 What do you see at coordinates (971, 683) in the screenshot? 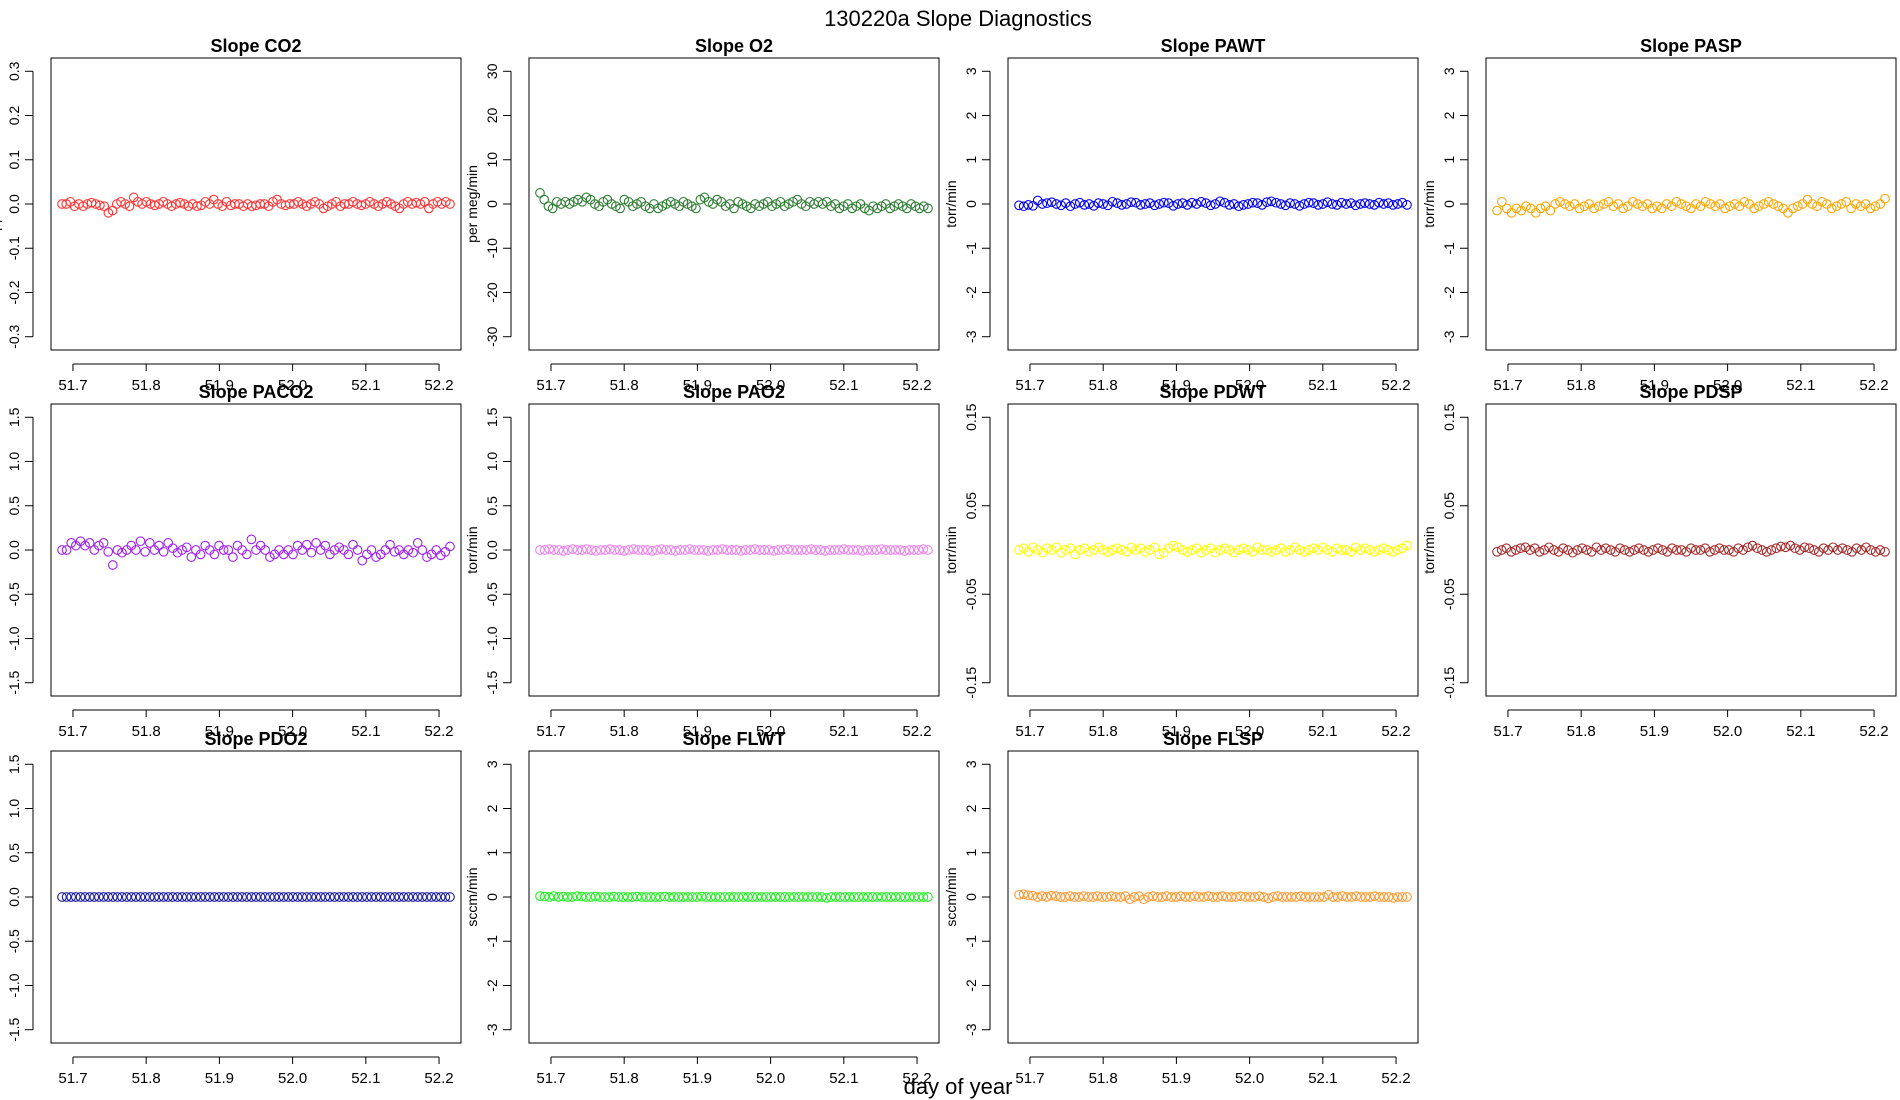
I see `y-tick-label: -0.15` at bounding box center [971, 683].